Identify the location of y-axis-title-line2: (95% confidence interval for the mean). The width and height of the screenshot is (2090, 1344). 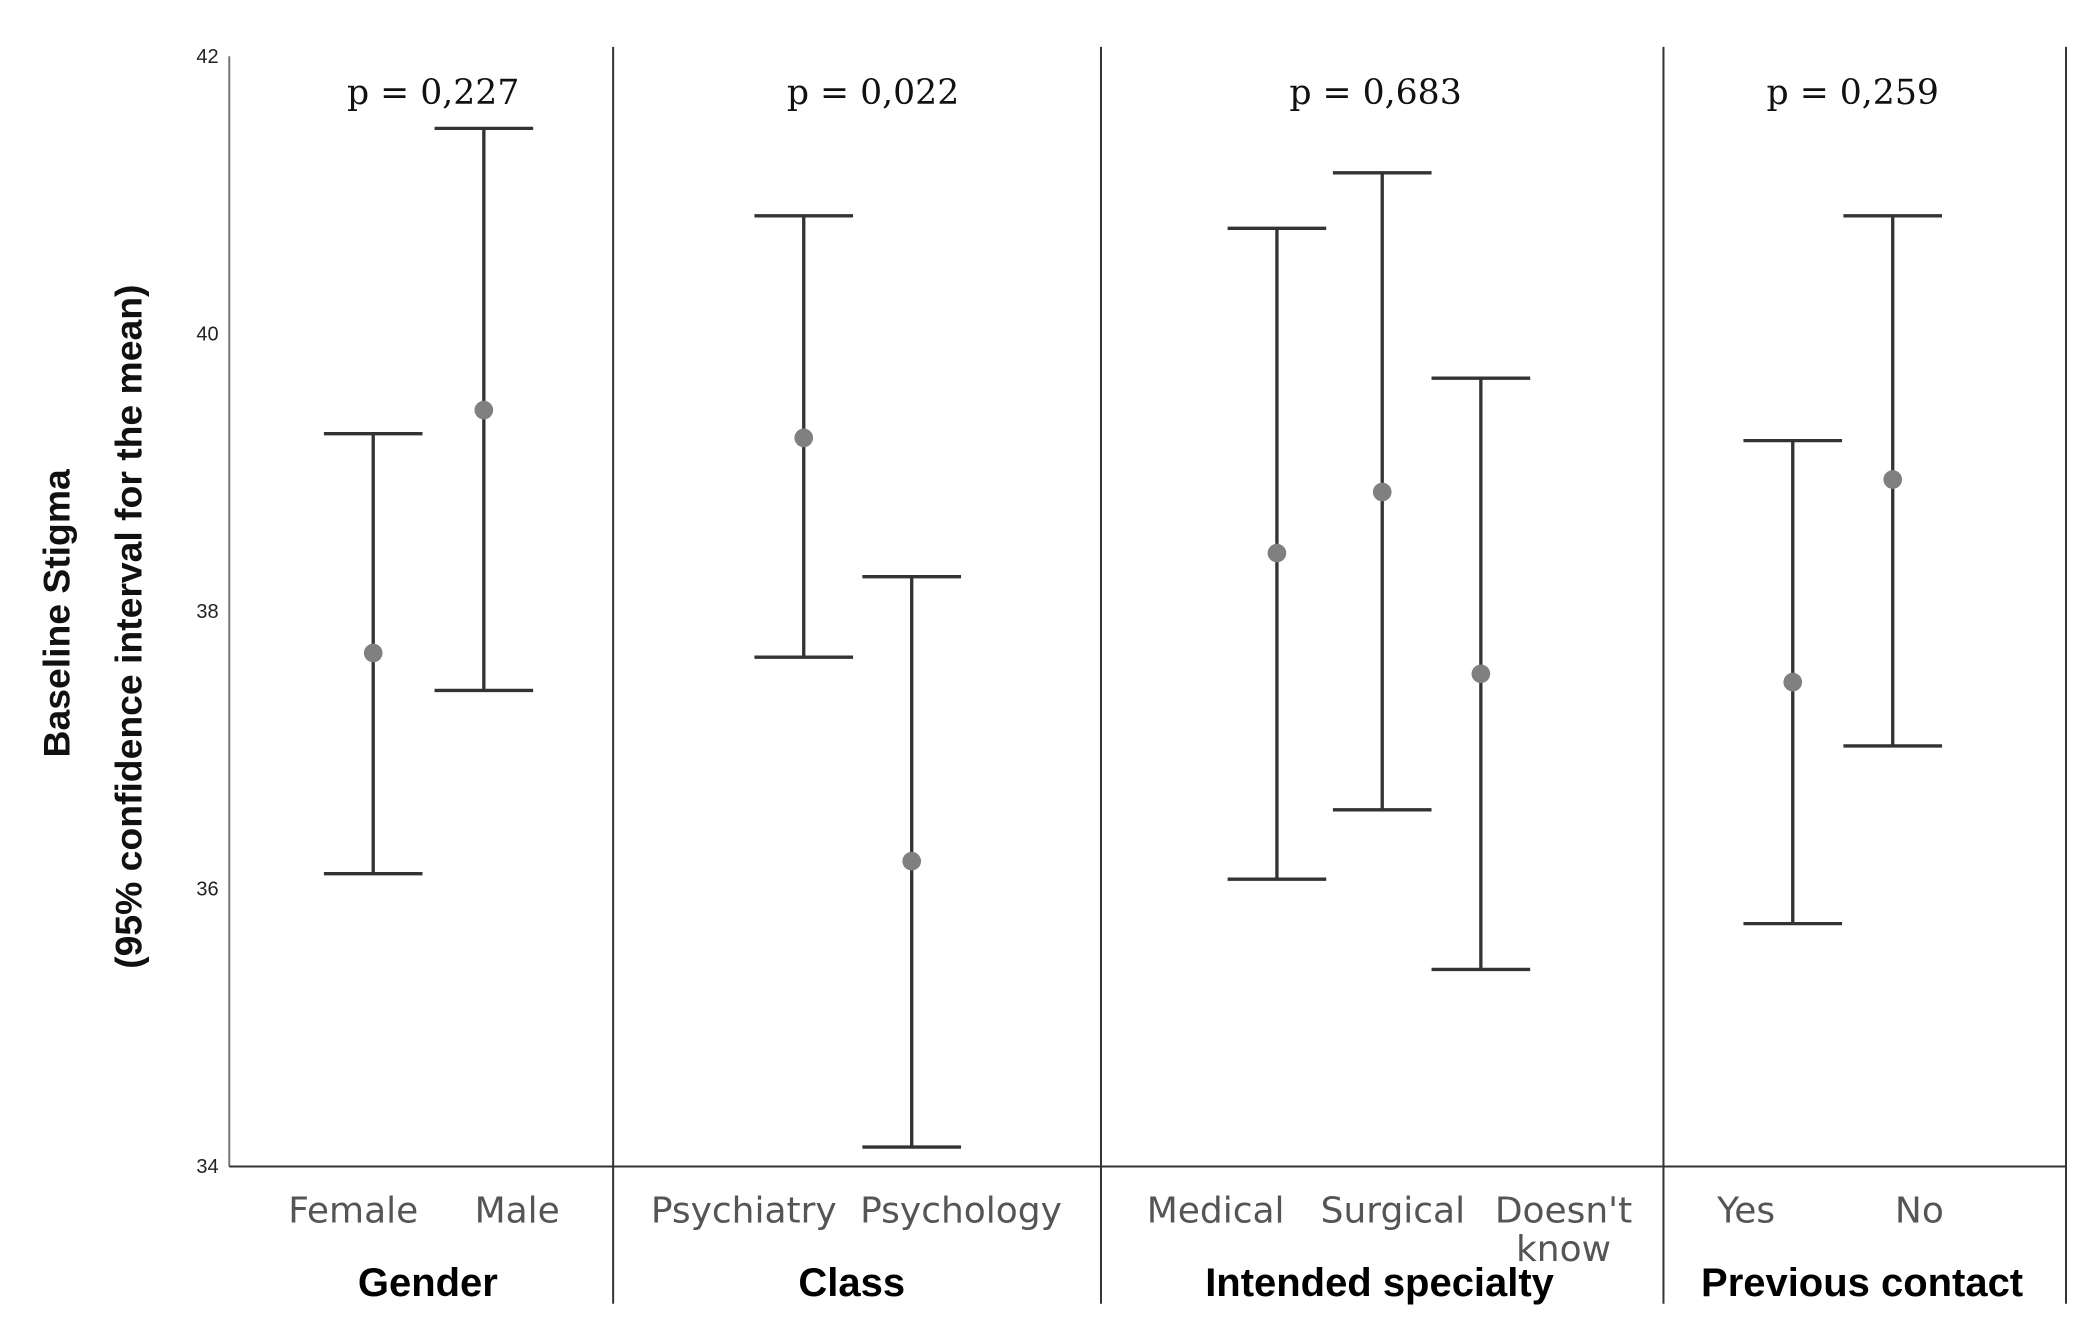
(128, 627).